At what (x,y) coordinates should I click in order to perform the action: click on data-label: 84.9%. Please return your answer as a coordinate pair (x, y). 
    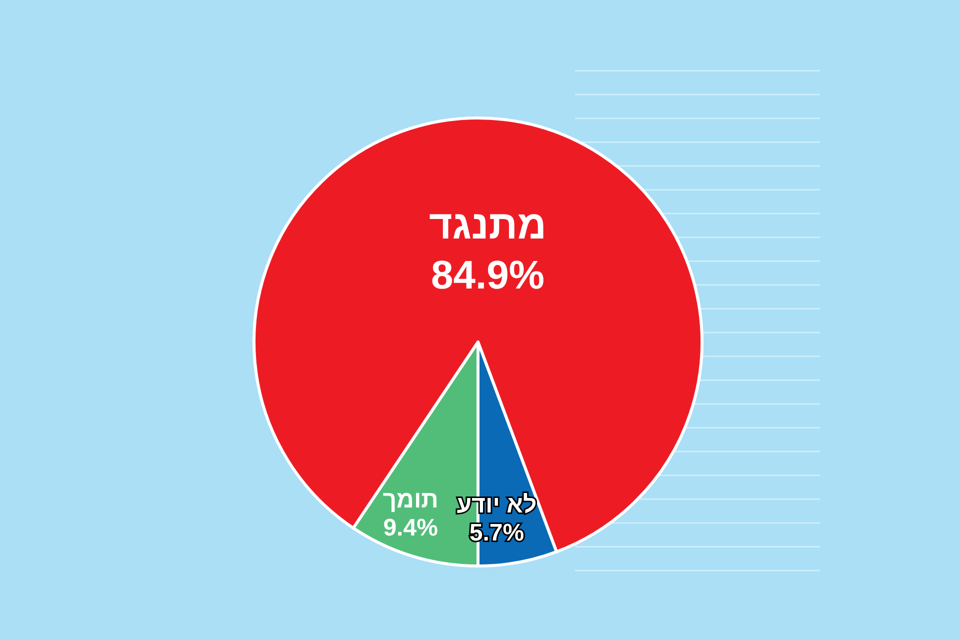
    Looking at the image, I should click on (487, 276).